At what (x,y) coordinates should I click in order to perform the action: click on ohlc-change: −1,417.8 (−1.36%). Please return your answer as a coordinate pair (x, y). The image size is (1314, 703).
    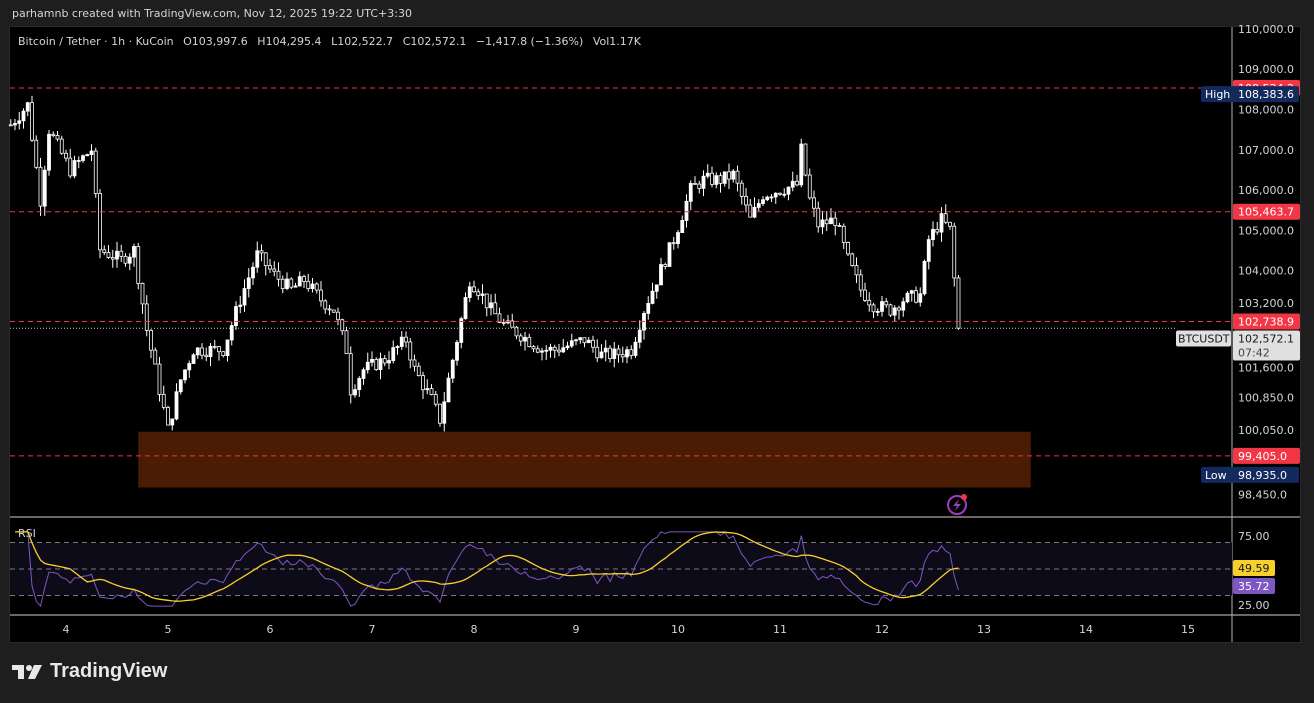
    Looking at the image, I should click on (529, 41).